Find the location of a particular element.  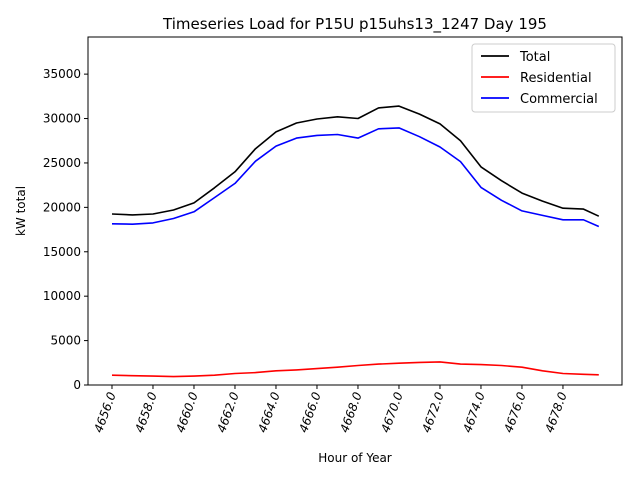

y-axis-label: kW total is located at coordinates (21, 211).